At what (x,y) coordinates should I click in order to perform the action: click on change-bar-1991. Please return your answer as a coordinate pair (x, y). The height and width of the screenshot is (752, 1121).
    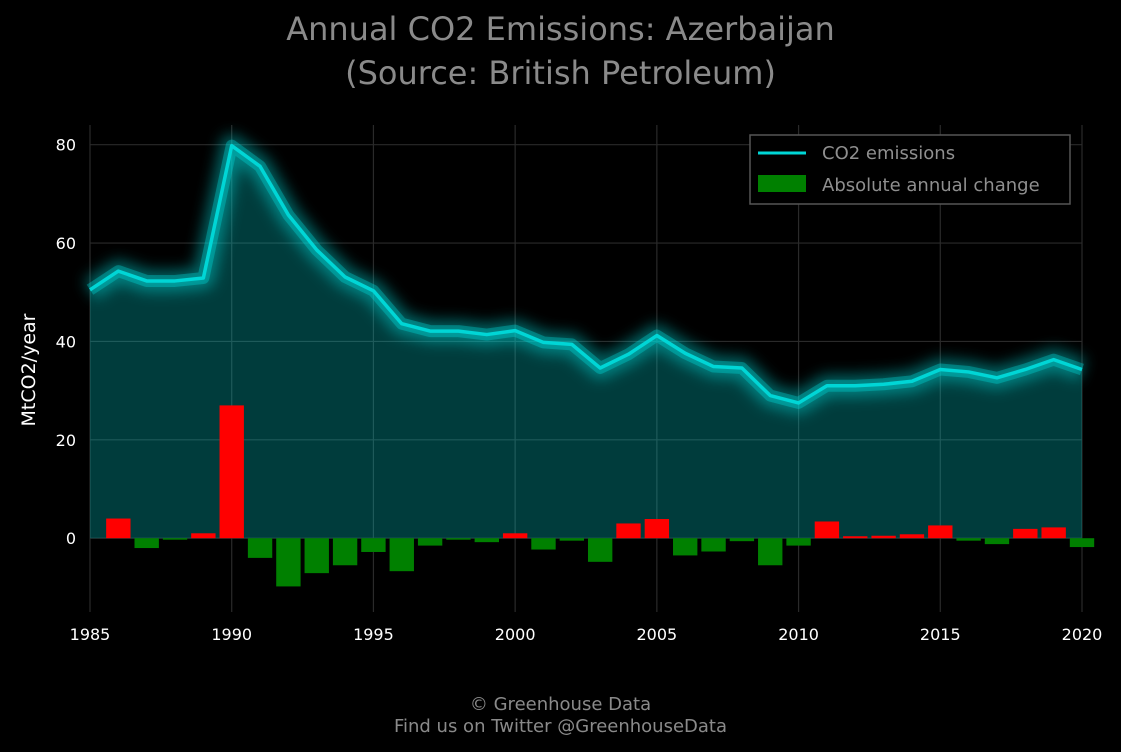
    Looking at the image, I should click on (260, 548).